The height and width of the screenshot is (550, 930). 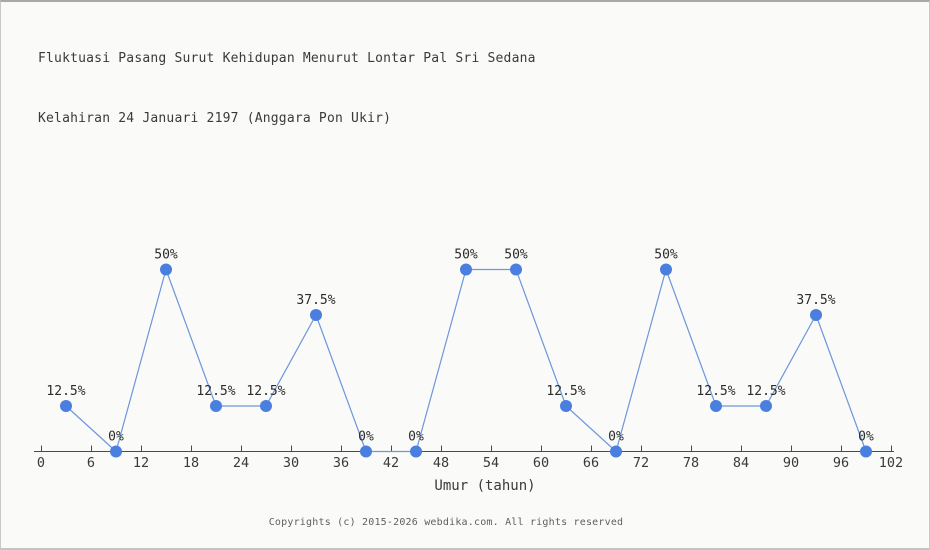 What do you see at coordinates (485, 486) in the screenshot?
I see `x-axis-title: Umur (tahun)` at bounding box center [485, 486].